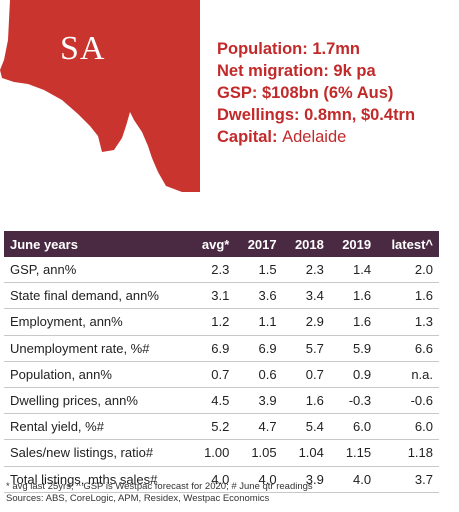 The height and width of the screenshot is (512, 459). Describe the element at coordinates (262, 244) in the screenshot. I see `header-2017: 2017` at that location.